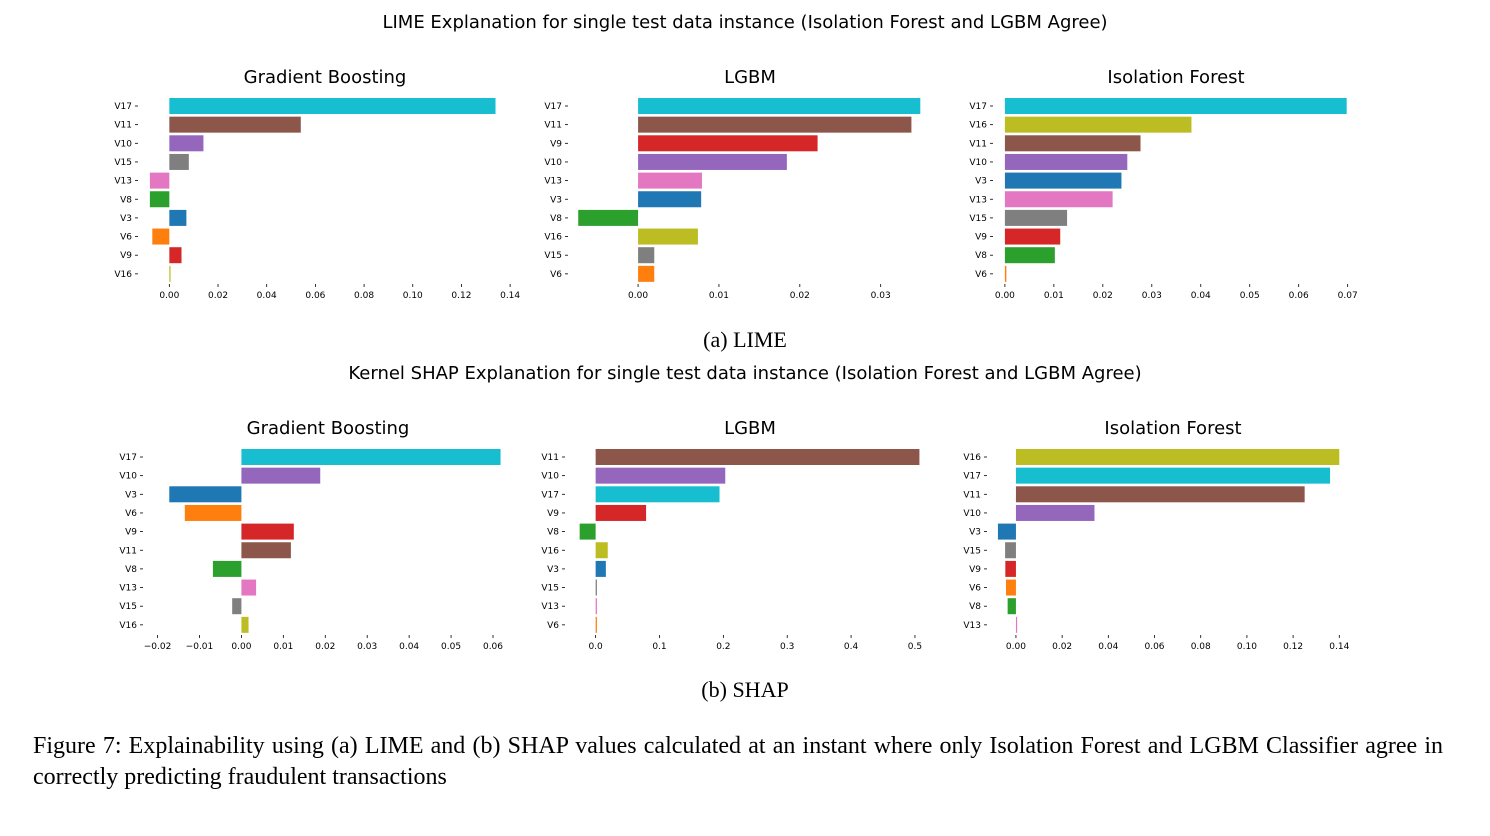  What do you see at coordinates (881, 296) in the screenshot?
I see `x-tick-label: 0.03` at bounding box center [881, 296].